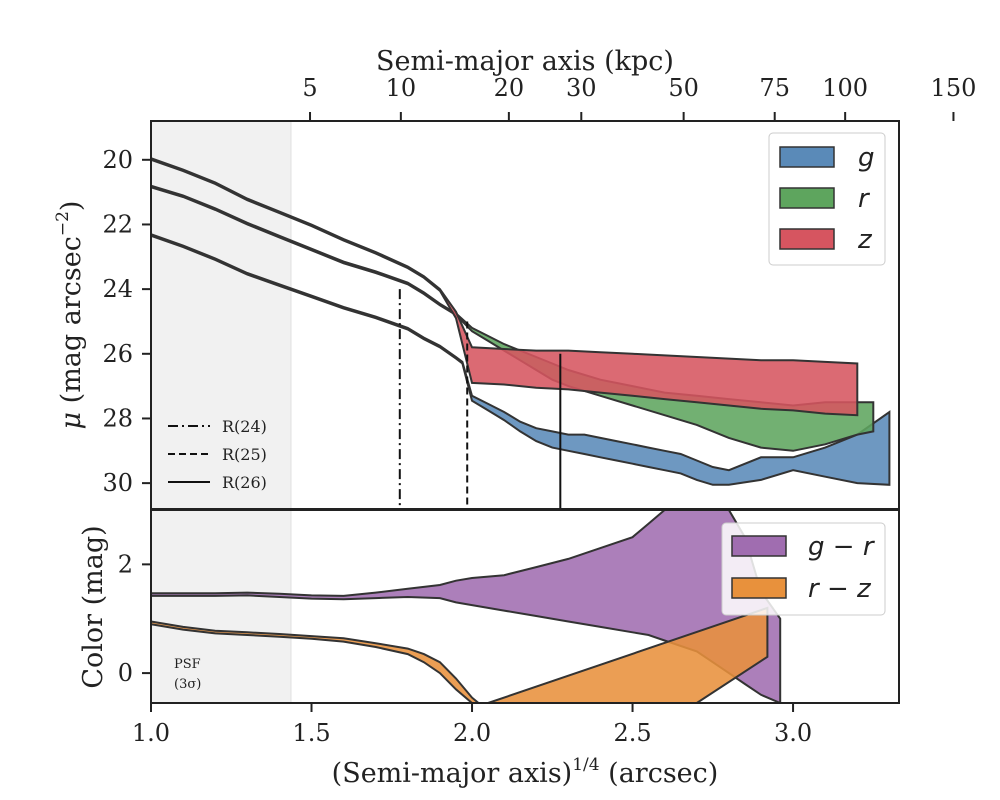 The height and width of the screenshot is (800, 1000). Describe the element at coordinates (632, 733) in the screenshot. I see `x-tick-label: 2.5` at that location.